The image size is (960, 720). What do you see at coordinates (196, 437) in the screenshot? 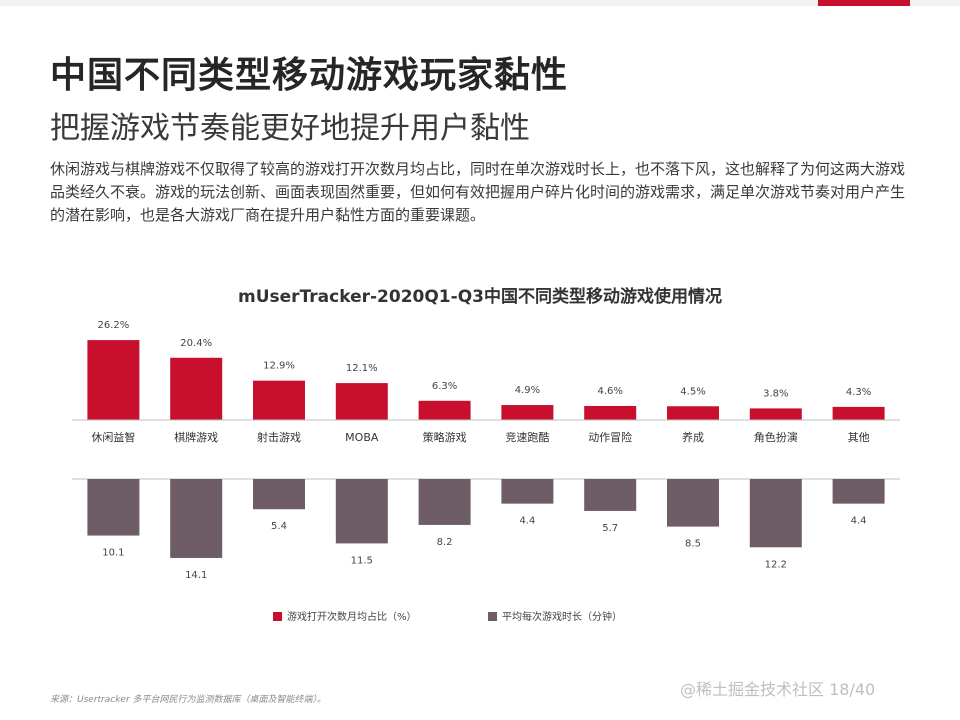
I see `category-label-1: 棋牌游戏` at bounding box center [196, 437].